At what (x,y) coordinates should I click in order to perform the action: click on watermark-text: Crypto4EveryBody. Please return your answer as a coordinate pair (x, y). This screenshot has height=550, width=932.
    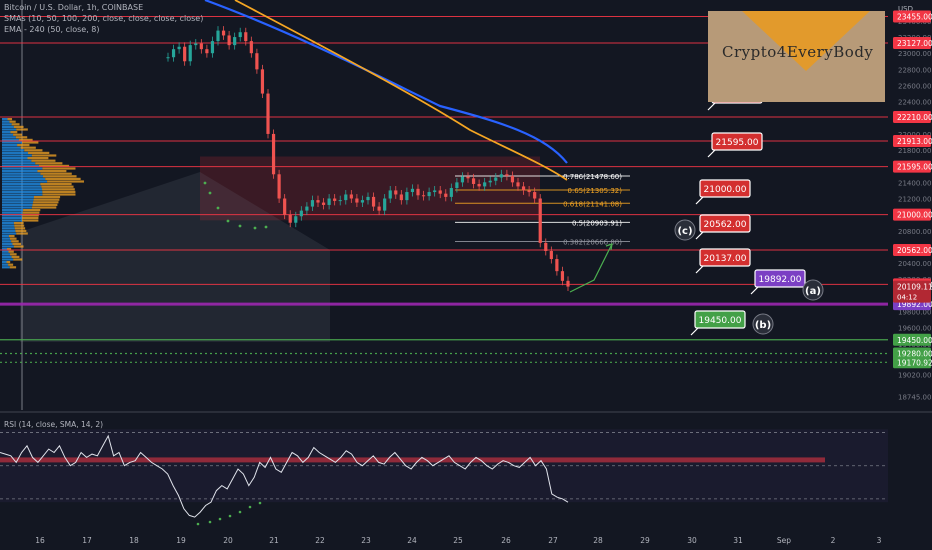
    Looking at the image, I should click on (798, 52).